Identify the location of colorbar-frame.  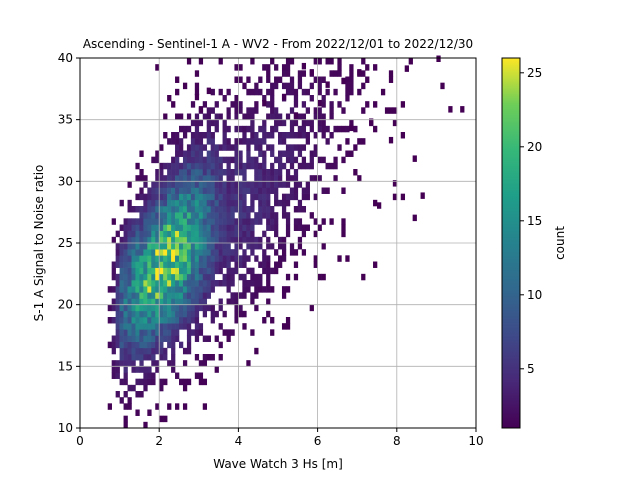
(511, 243).